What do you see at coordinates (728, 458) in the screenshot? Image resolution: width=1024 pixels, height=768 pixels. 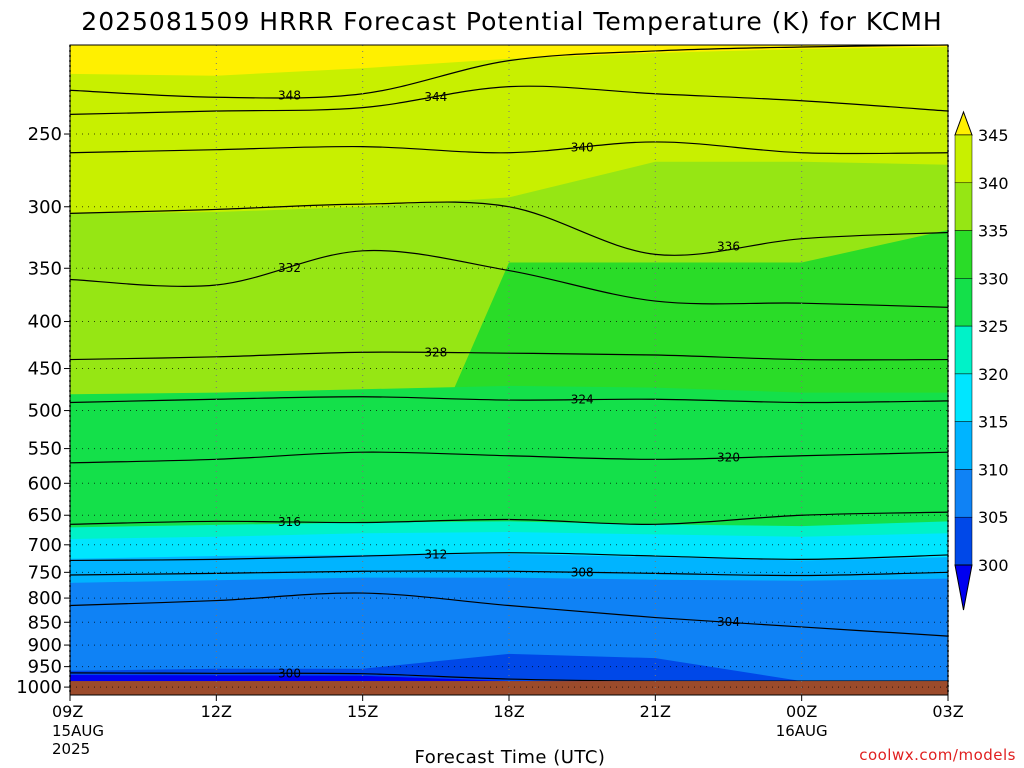 I see `contour-label-320: 320` at bounding box center [728, 458].